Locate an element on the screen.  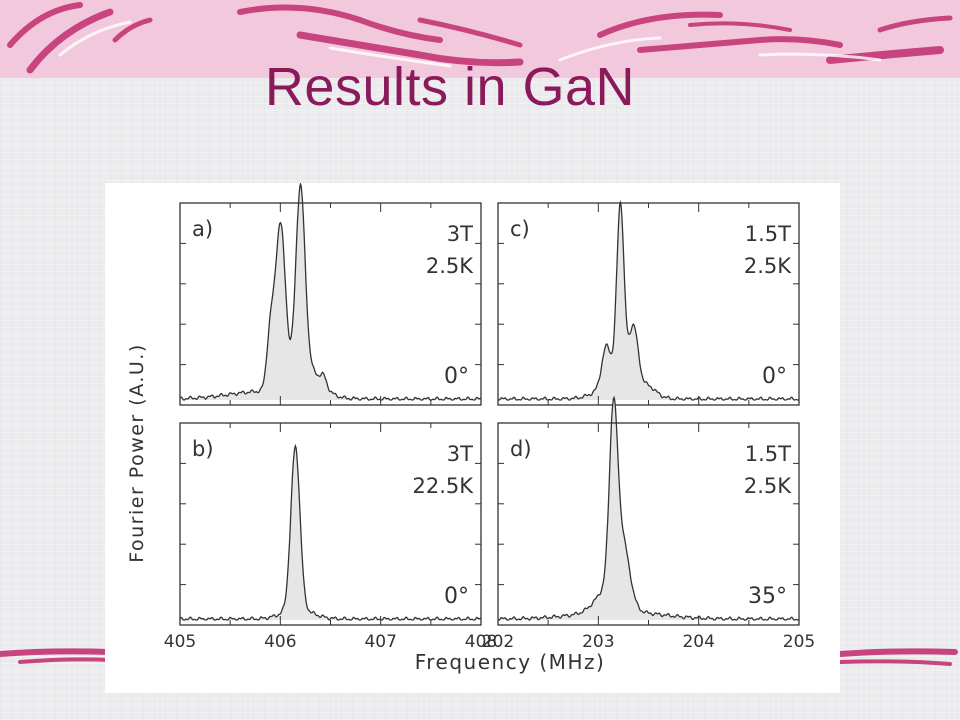
temperature-label-a: 2.5K is located at coordinates (450, 266).